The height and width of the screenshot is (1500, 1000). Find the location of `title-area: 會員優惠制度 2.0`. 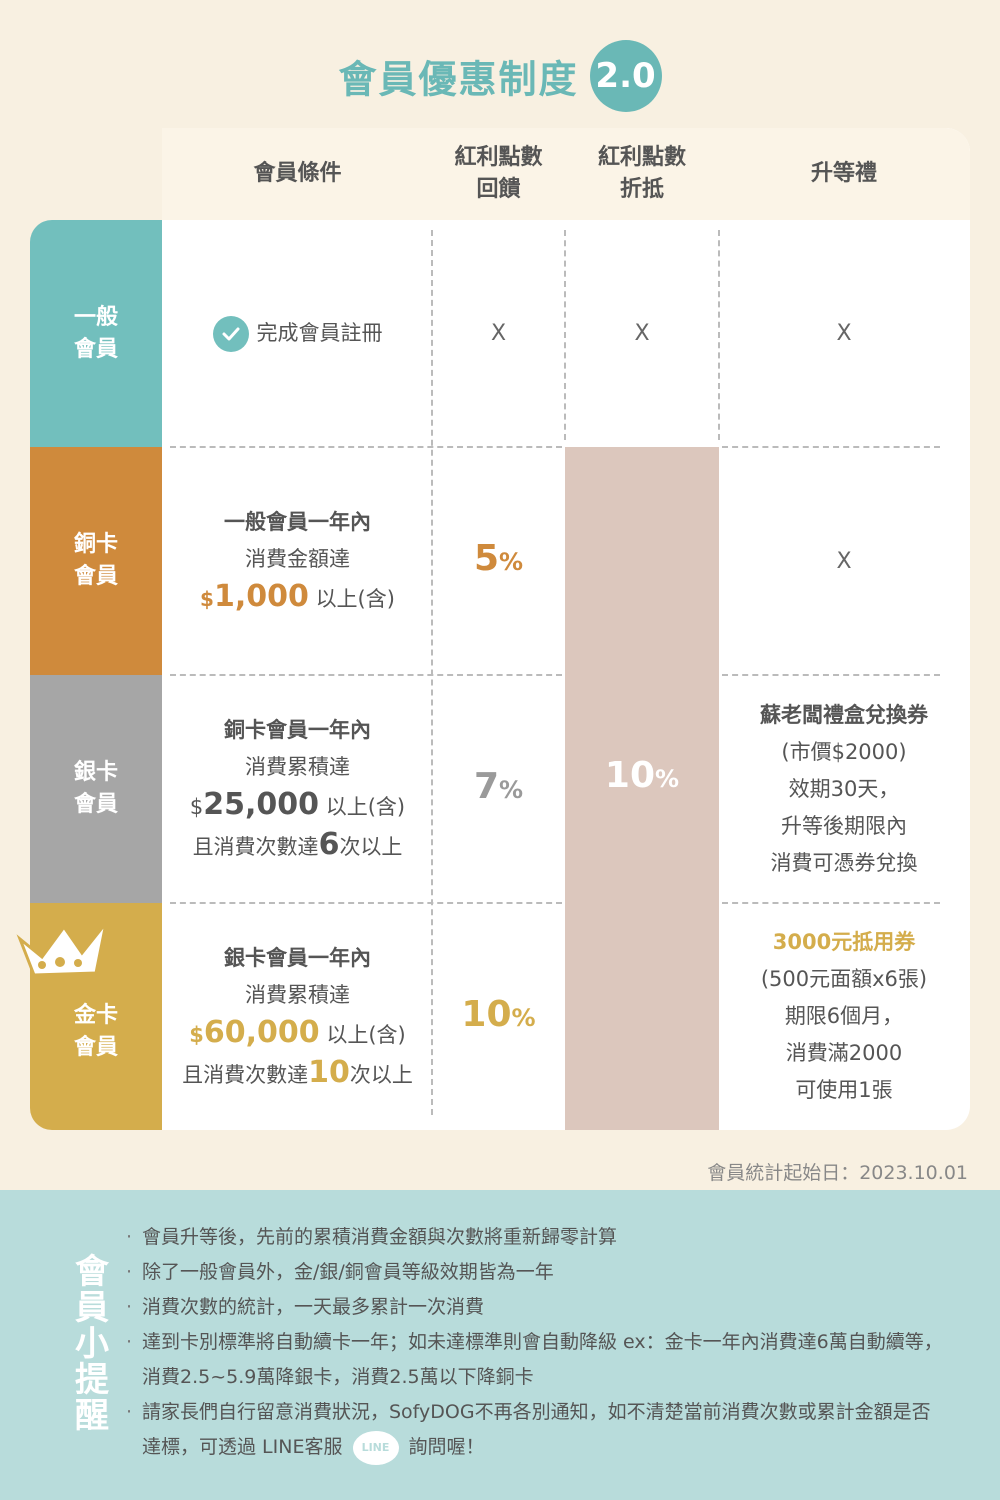

title-area: 會員優惠制度 2.0 is located at coordinates (500, 76).